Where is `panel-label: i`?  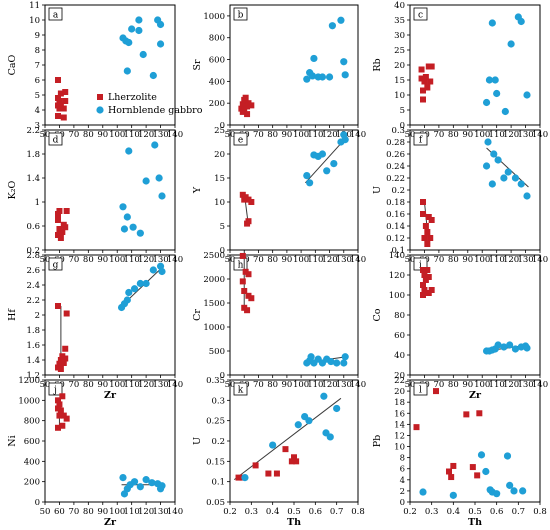
panel-label: i is located at coordinates (420, 266).